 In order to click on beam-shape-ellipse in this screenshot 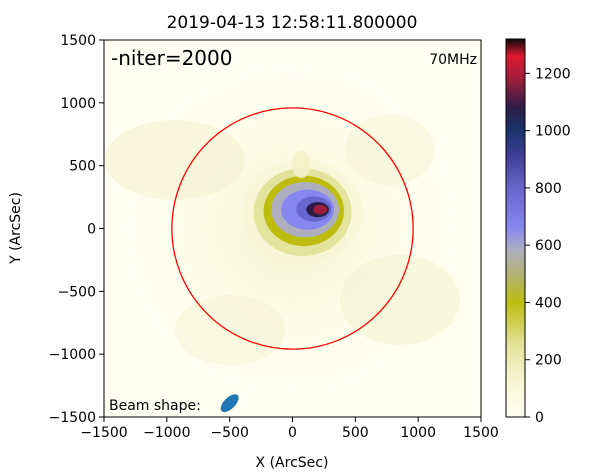, I will do `click(229, 403)`.